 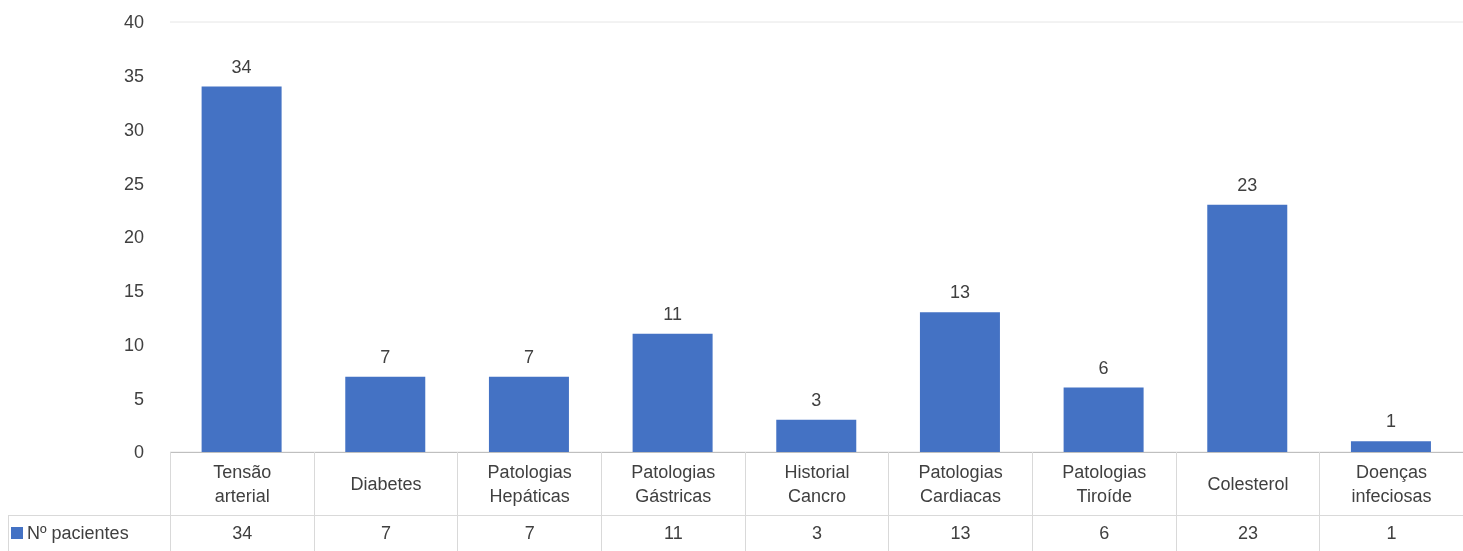 I want to click on data-label: 34, so click(x=242, y=533).